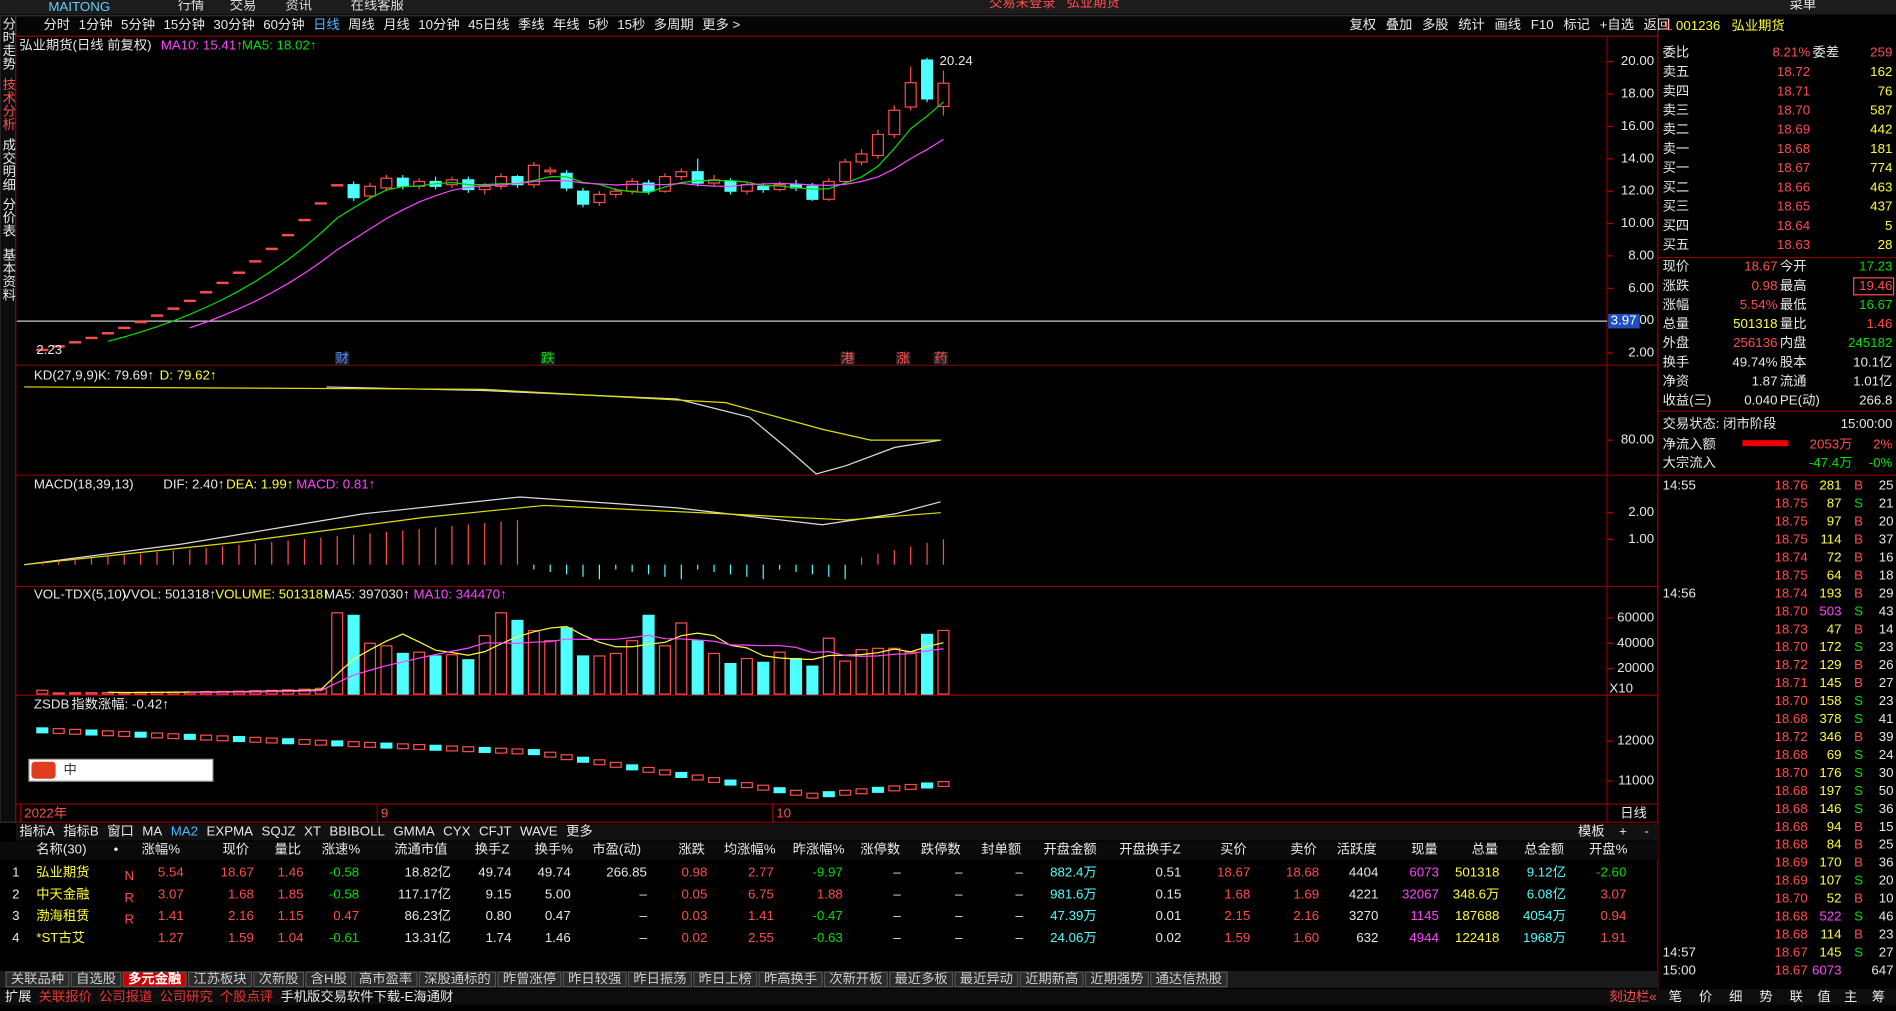  Describe the element at coordinates (57, 24) in the screenshot. I see `period-tab: 分时` at that location.